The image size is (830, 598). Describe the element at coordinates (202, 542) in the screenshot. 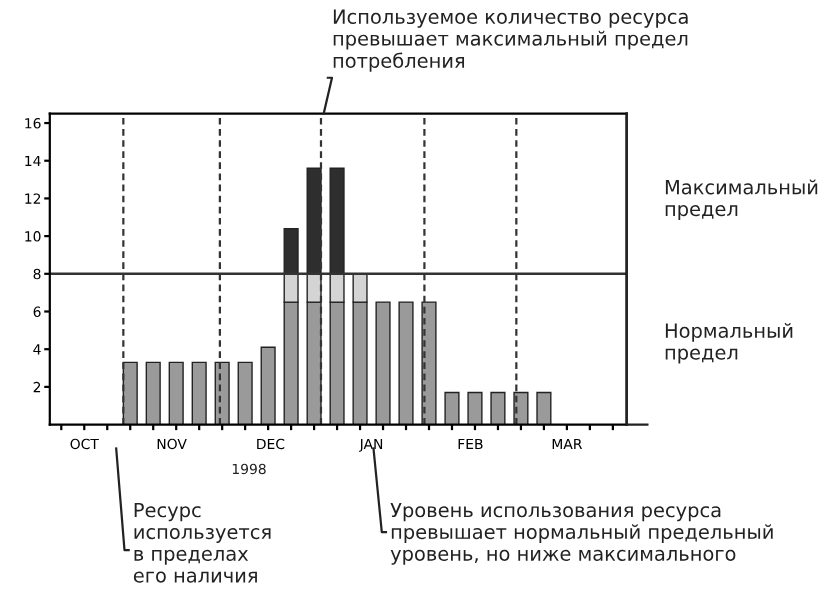

I see `text: Ресурс используется в пределах его наличия` at that location.